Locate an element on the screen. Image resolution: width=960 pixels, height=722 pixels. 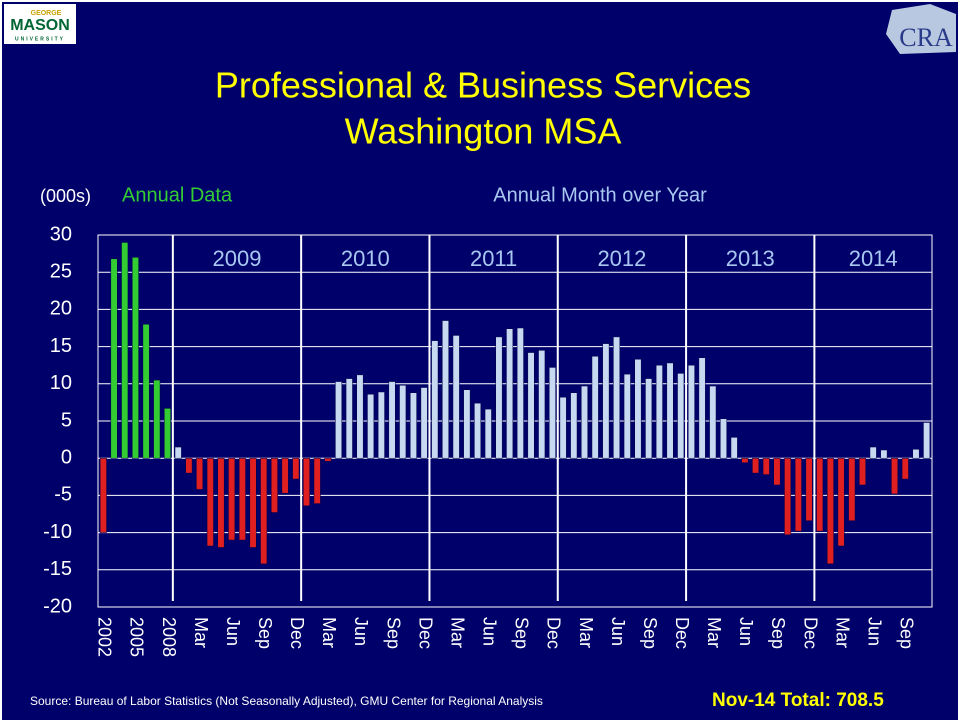
y-tick-label: 15 is located at coordinates (61, 346).